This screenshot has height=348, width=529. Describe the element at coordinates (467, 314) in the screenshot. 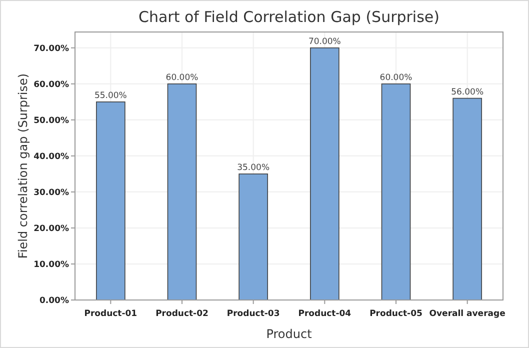

I see `x-tick-label: Overall average` at that location.